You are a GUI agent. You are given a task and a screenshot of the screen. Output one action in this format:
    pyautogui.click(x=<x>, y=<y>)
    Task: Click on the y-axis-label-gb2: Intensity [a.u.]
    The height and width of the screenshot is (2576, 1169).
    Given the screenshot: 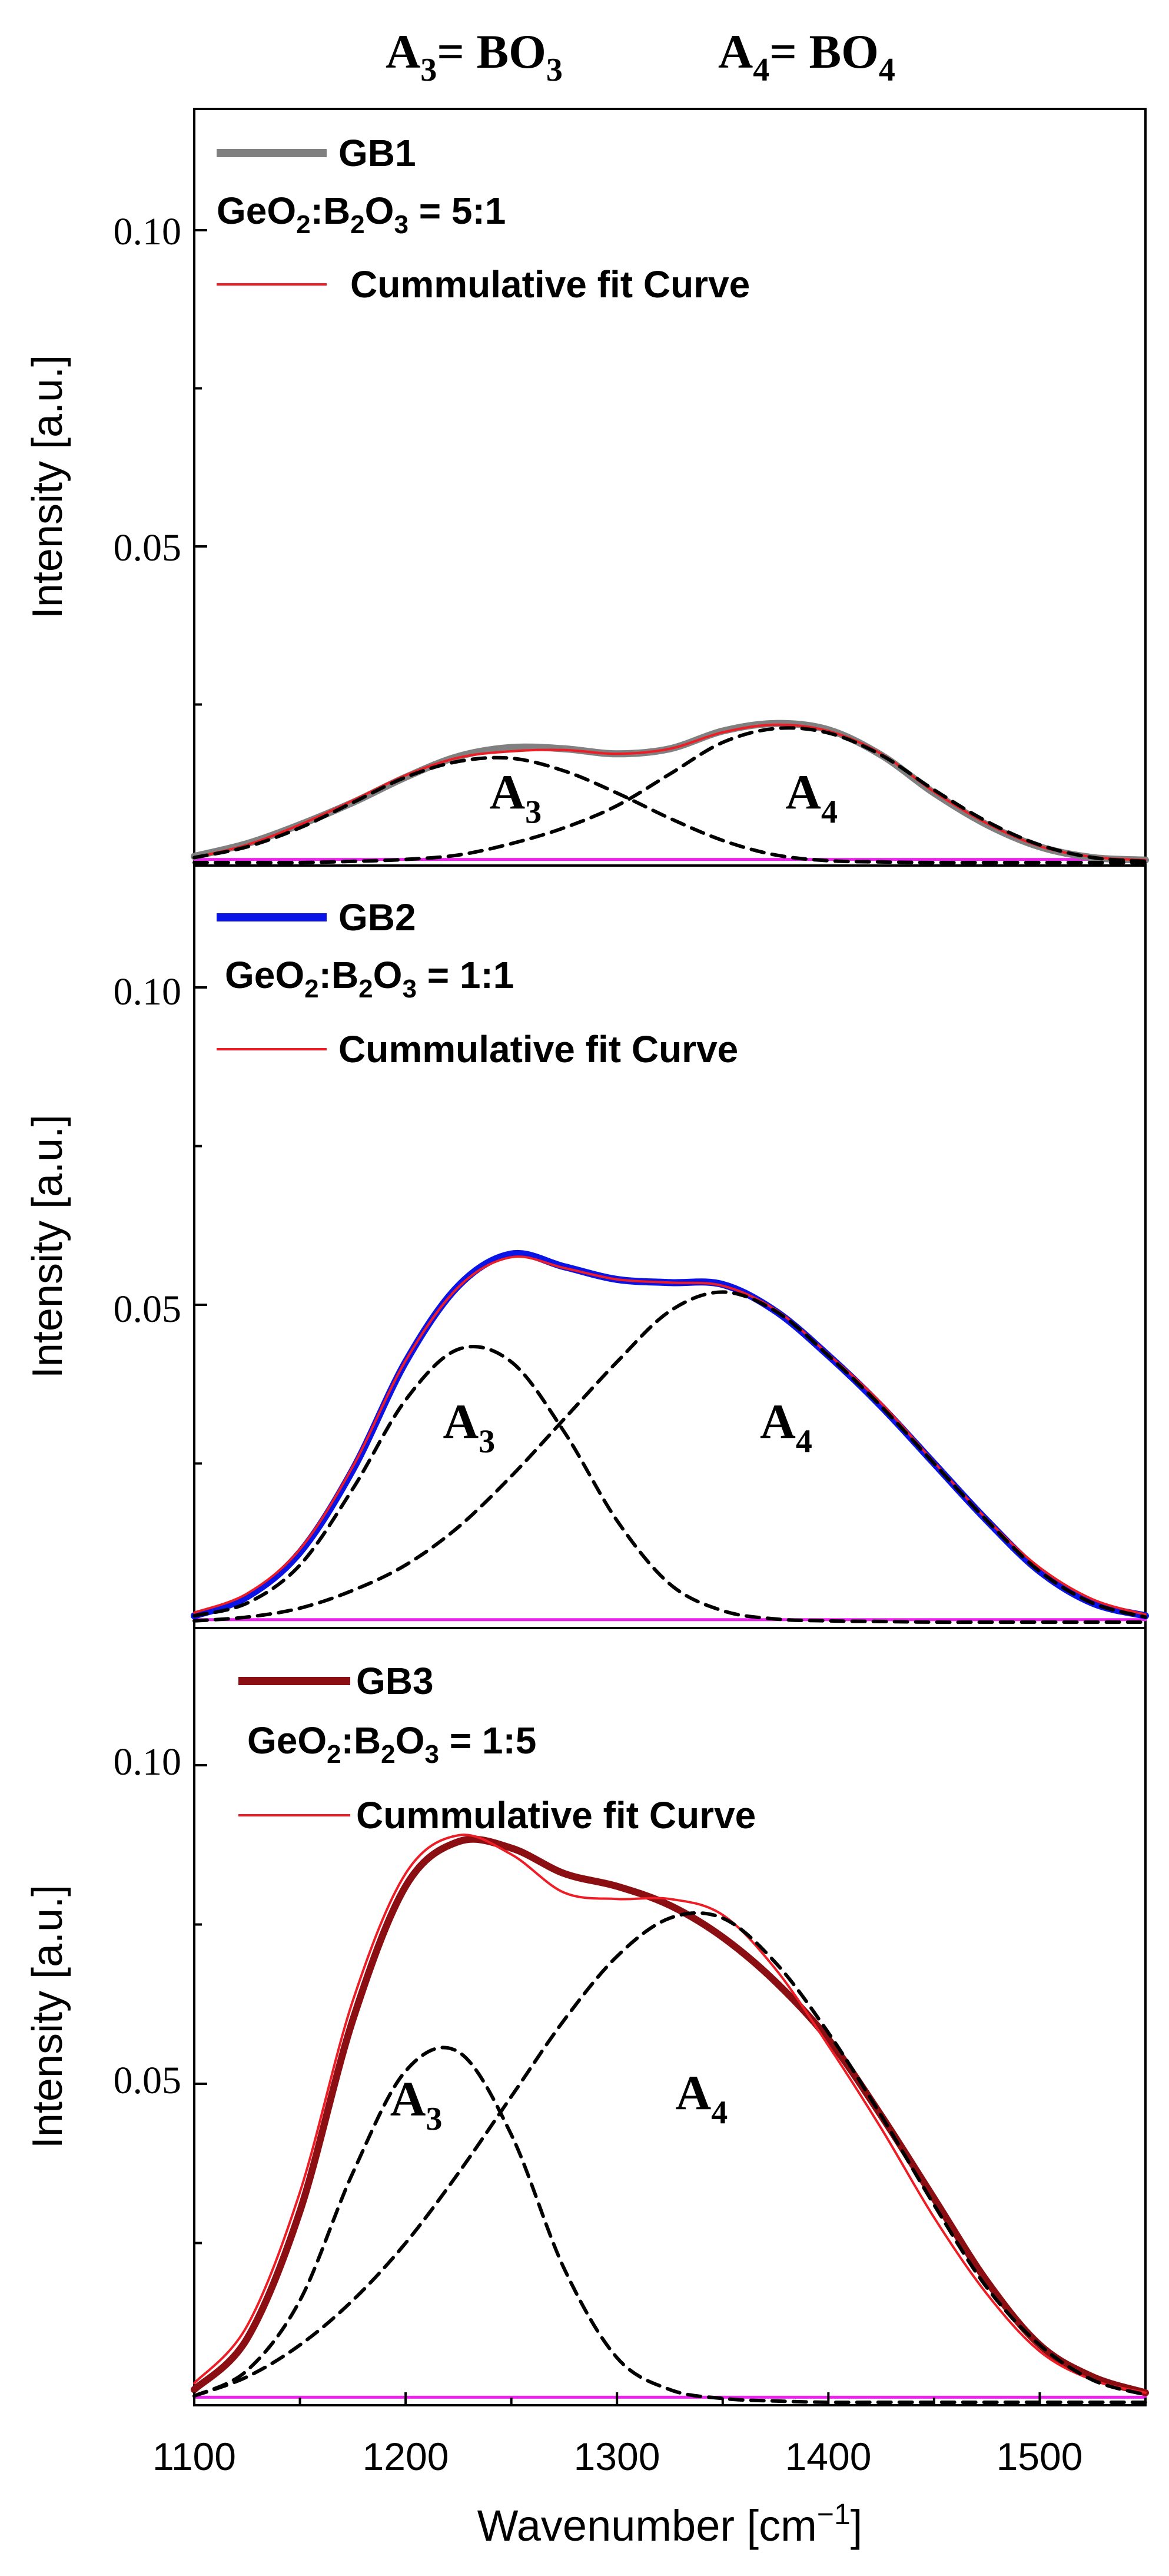 What is the action you would take?
    pyautogui.click(x=47, y=1246)
    